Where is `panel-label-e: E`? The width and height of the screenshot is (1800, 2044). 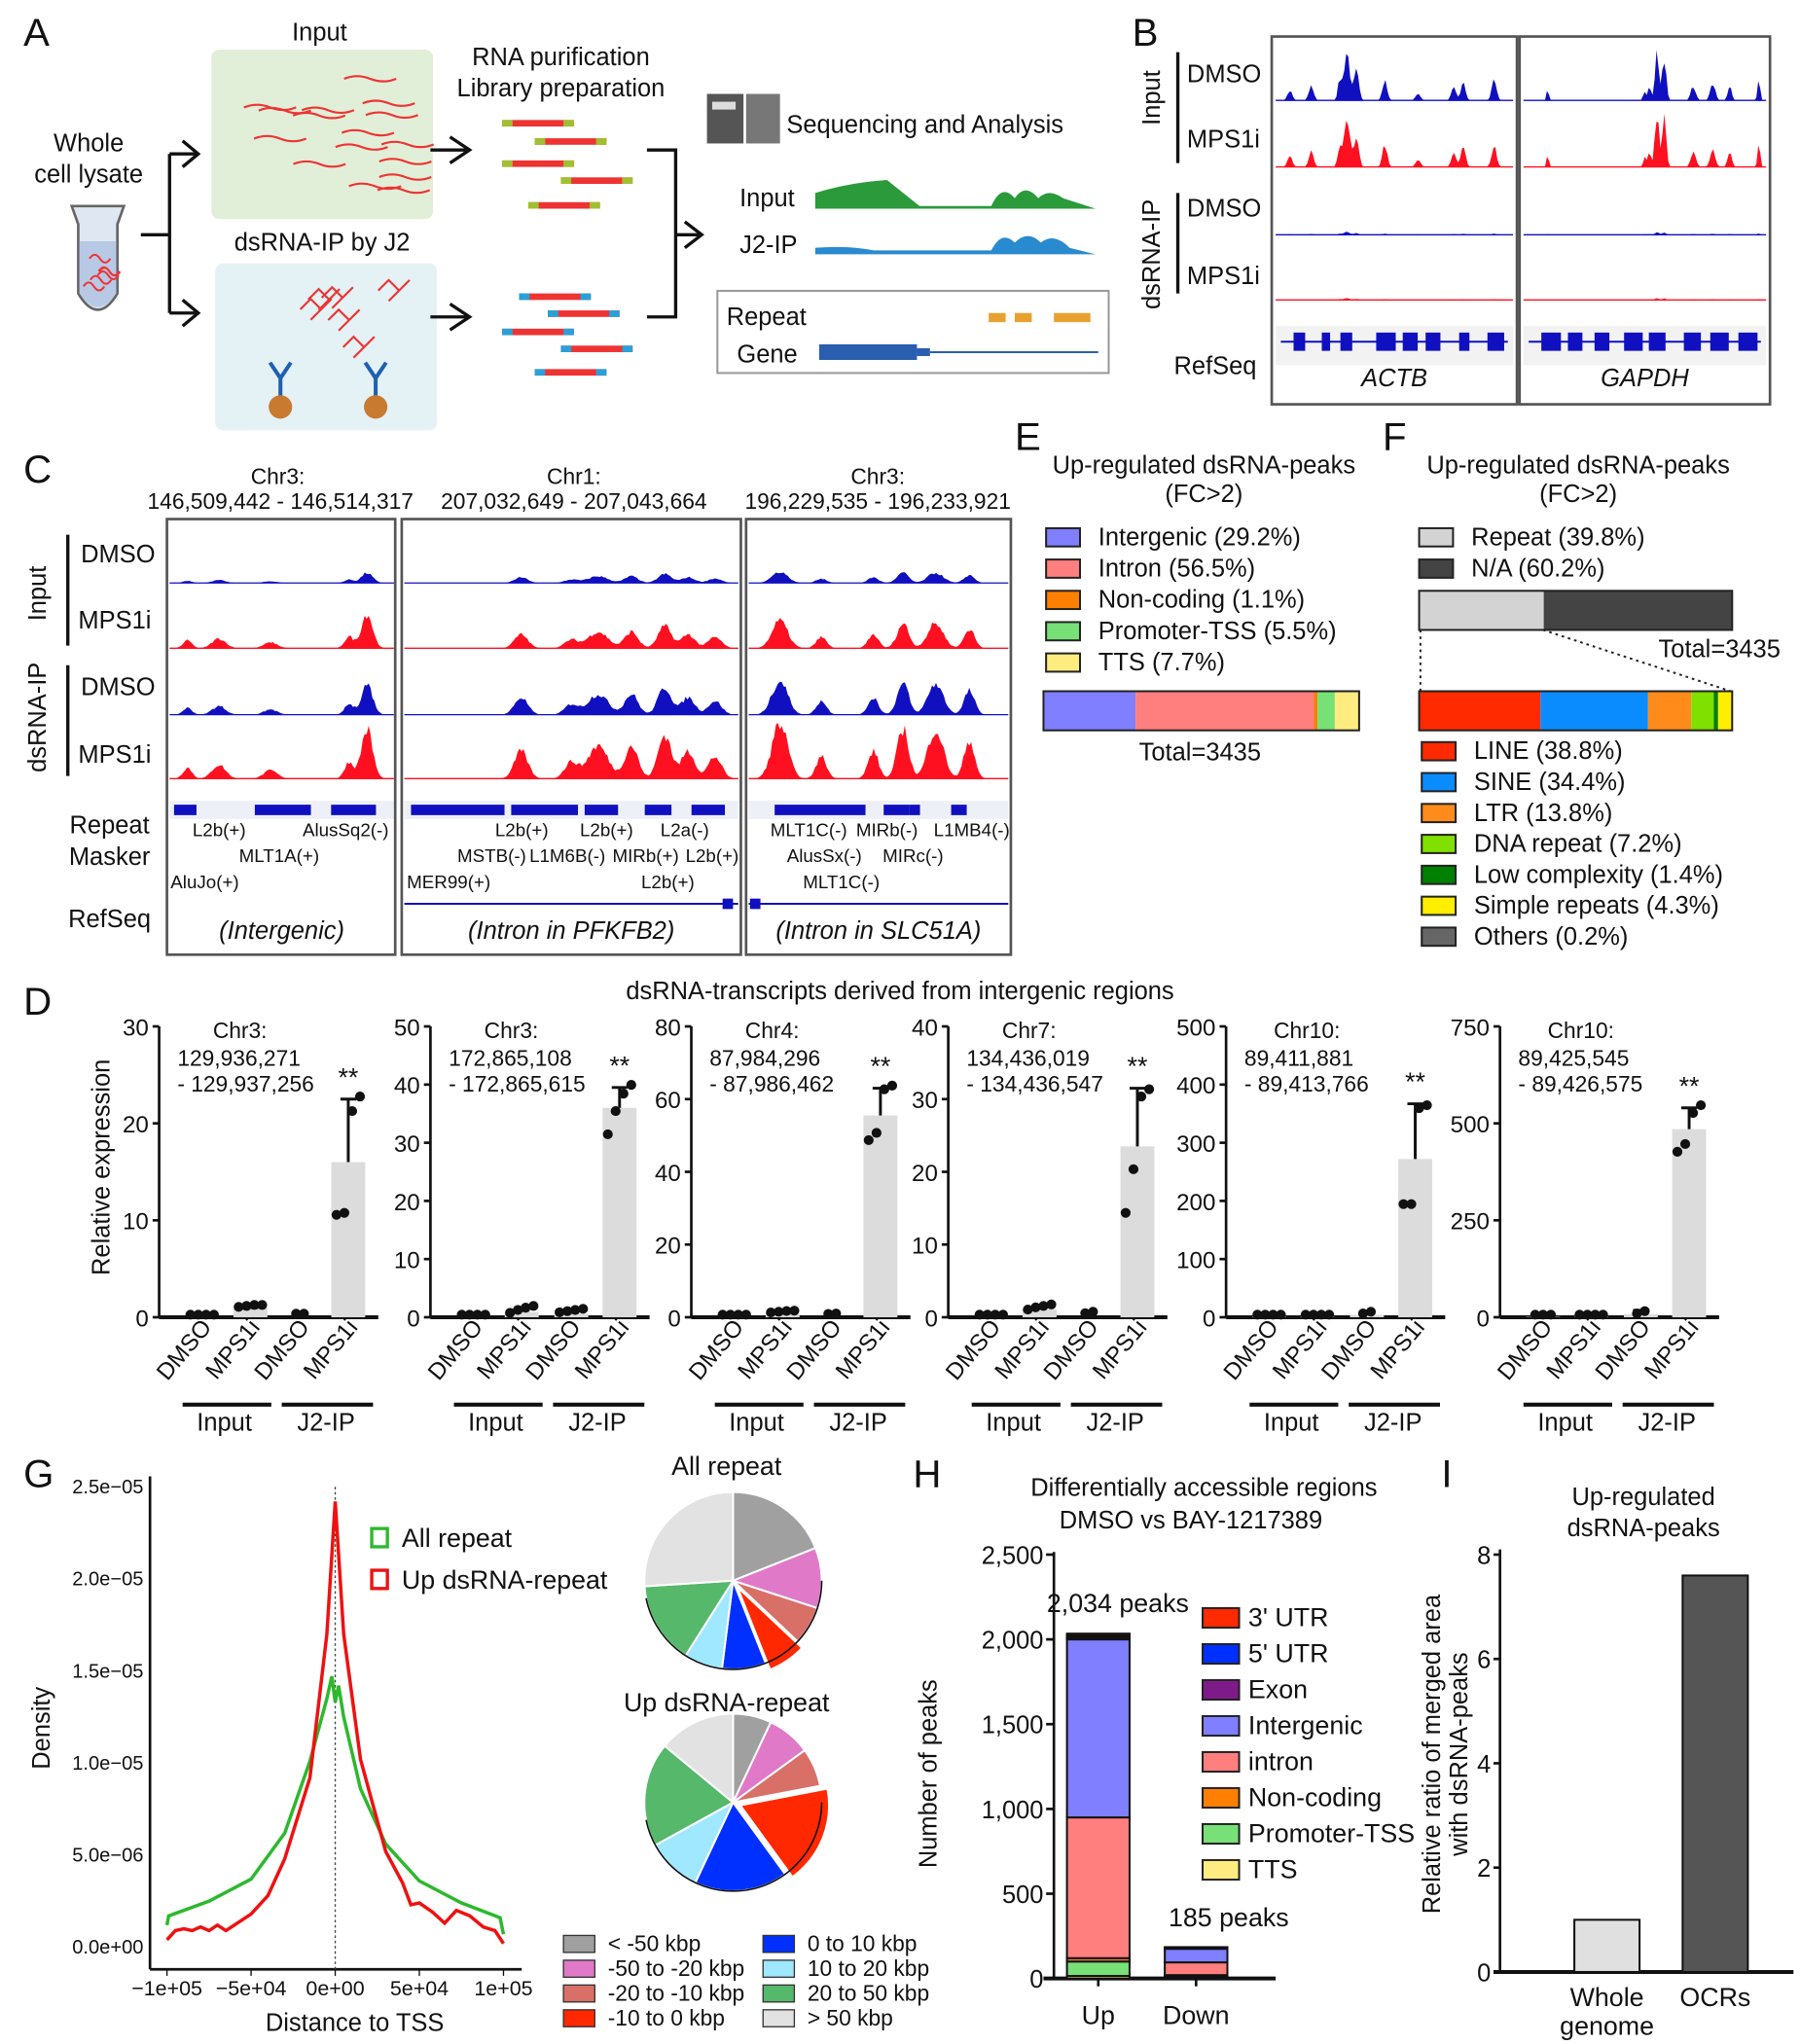 panel-label-e: E is located at coordinates (1028, 437).